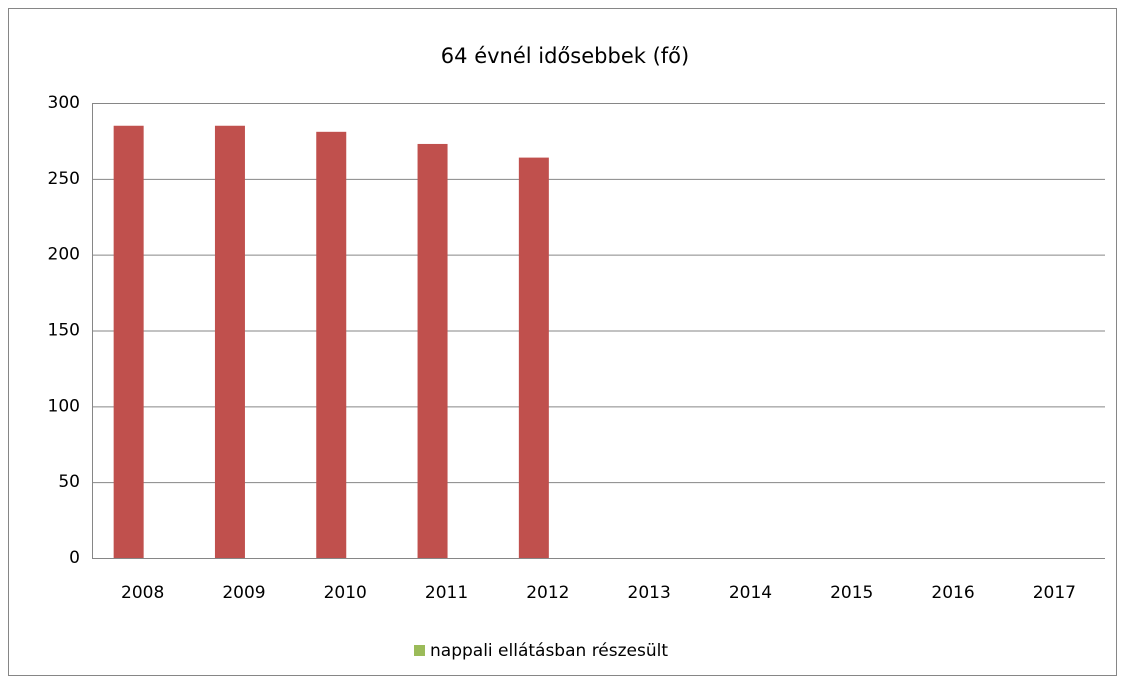  Describe the element at coordinates (565, 56) in the screenshot. I see `chart-title: 64 évnél idősebbek (fő)` at that location.